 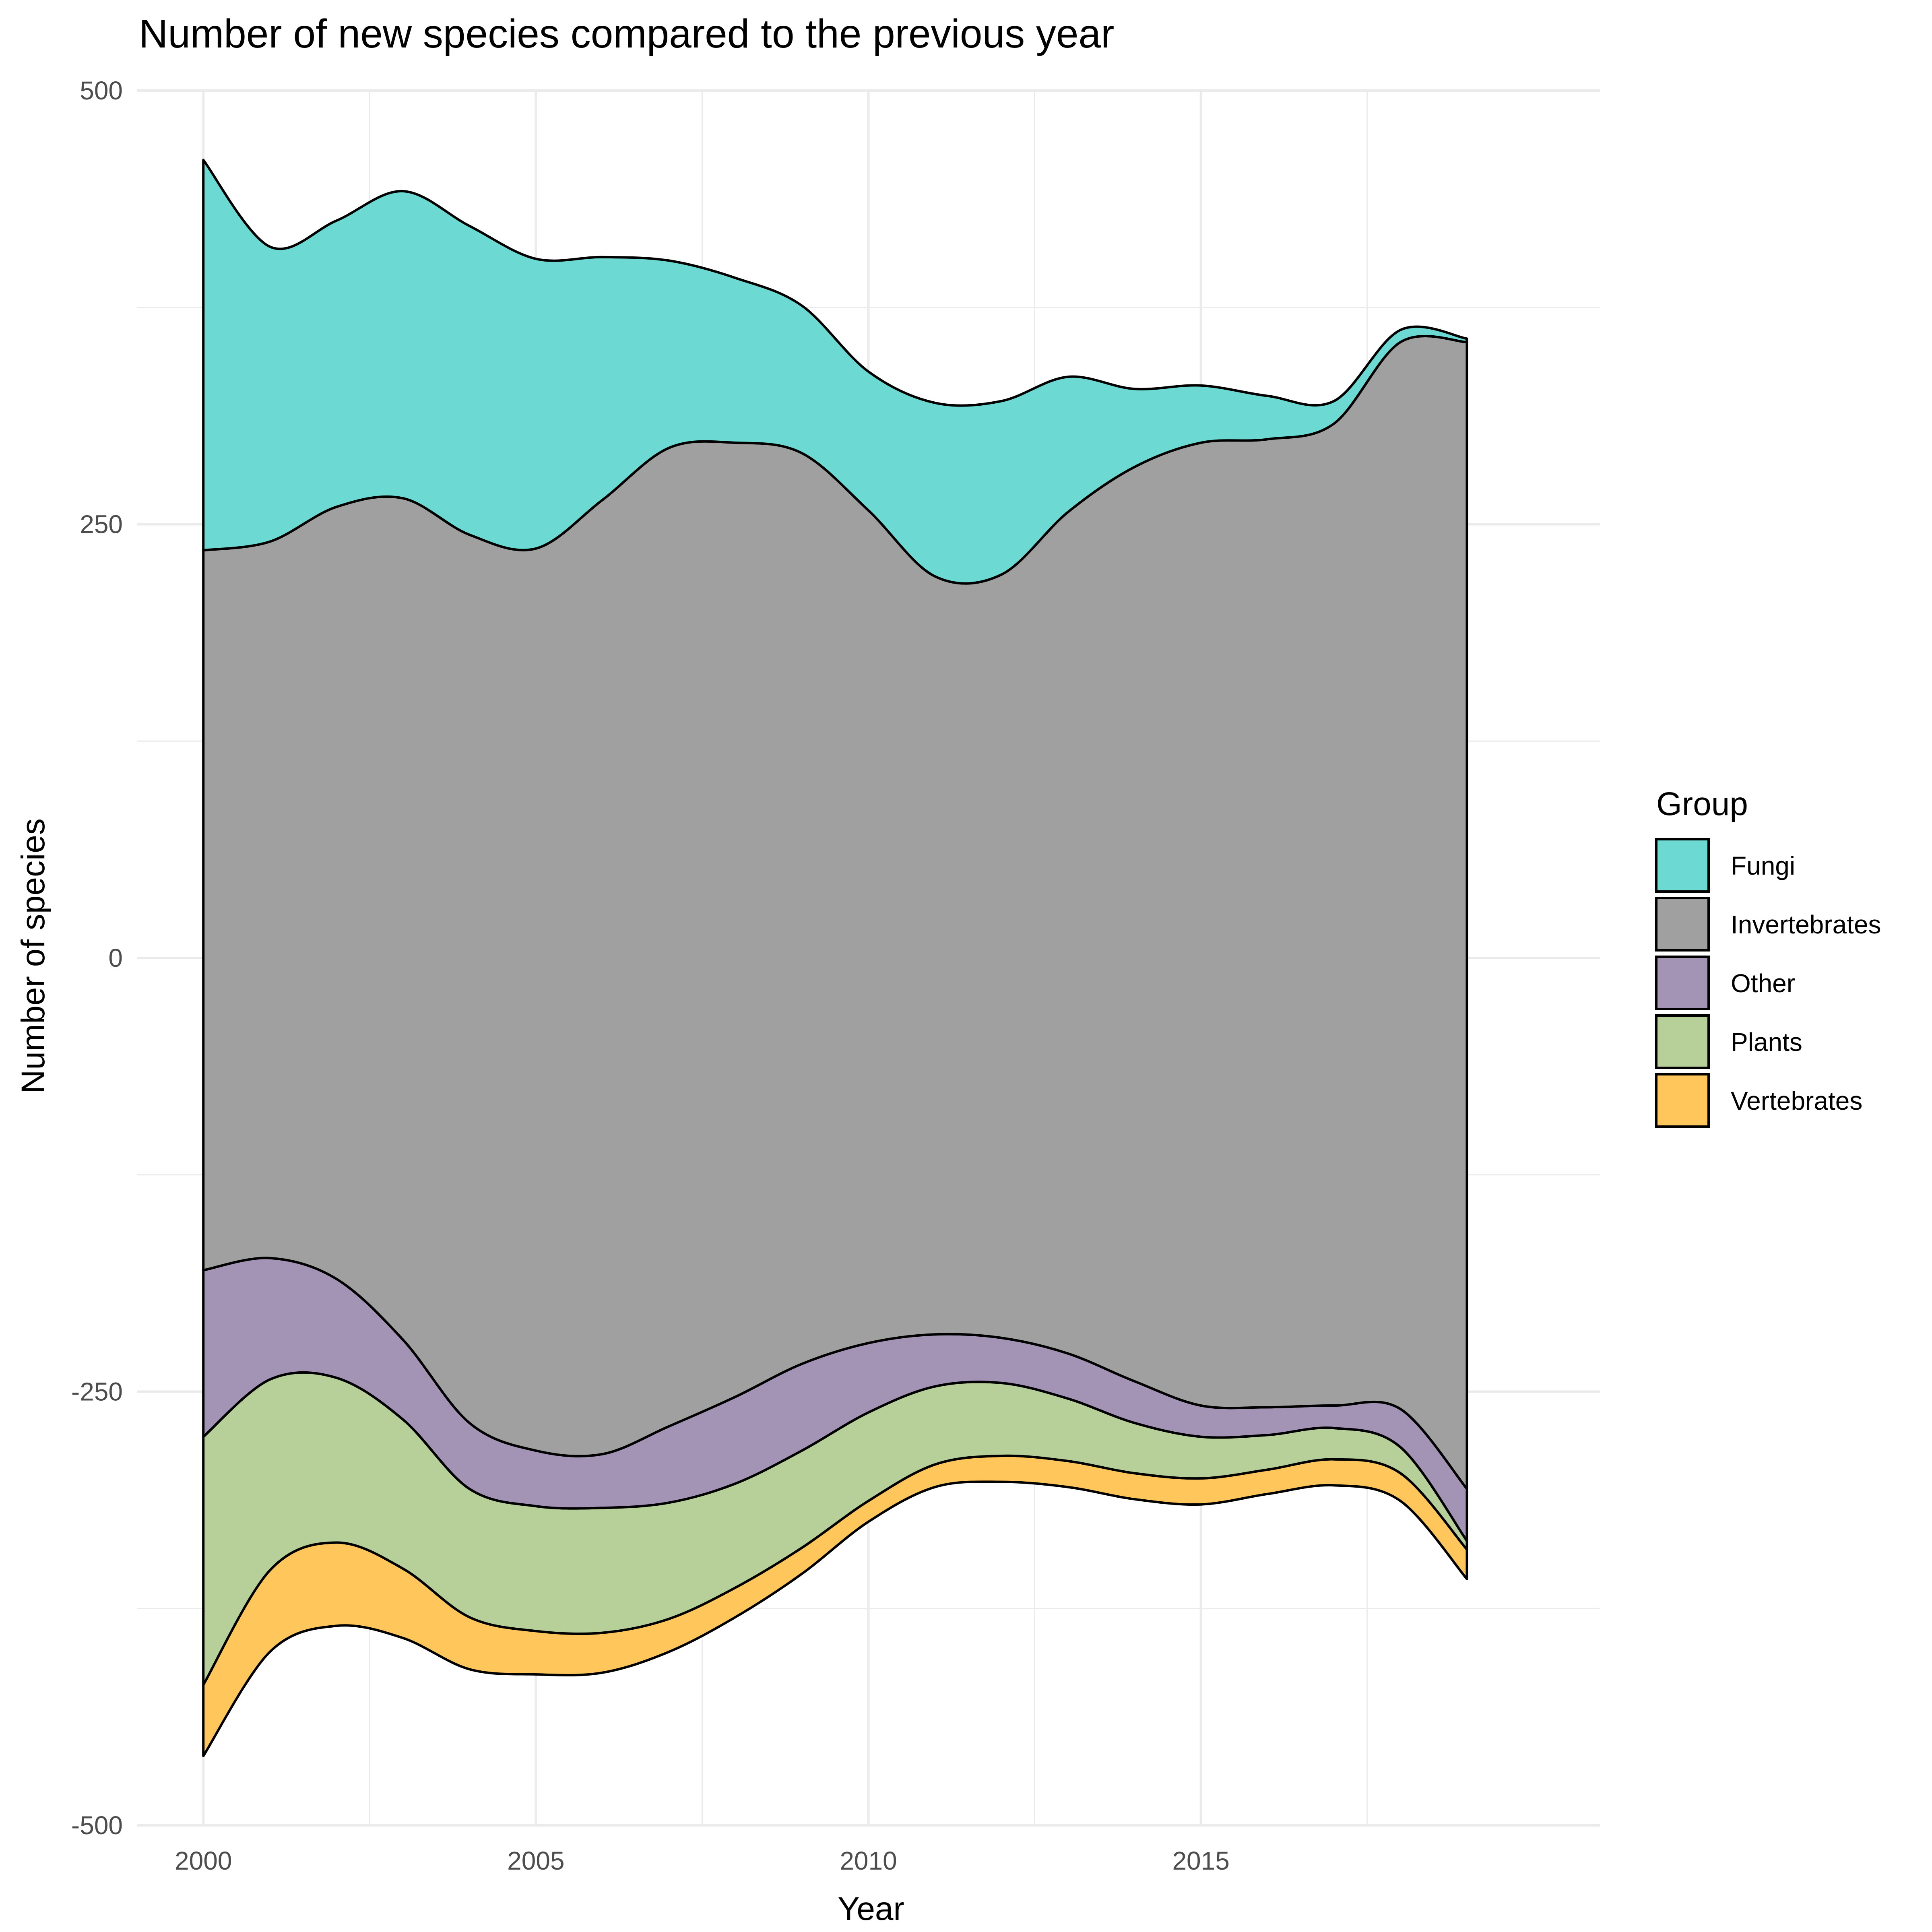 What do you see at coordinates (1683, 983) in the screenshot?
I see `legend-swatch-other` at bounding box center [1683, 983].